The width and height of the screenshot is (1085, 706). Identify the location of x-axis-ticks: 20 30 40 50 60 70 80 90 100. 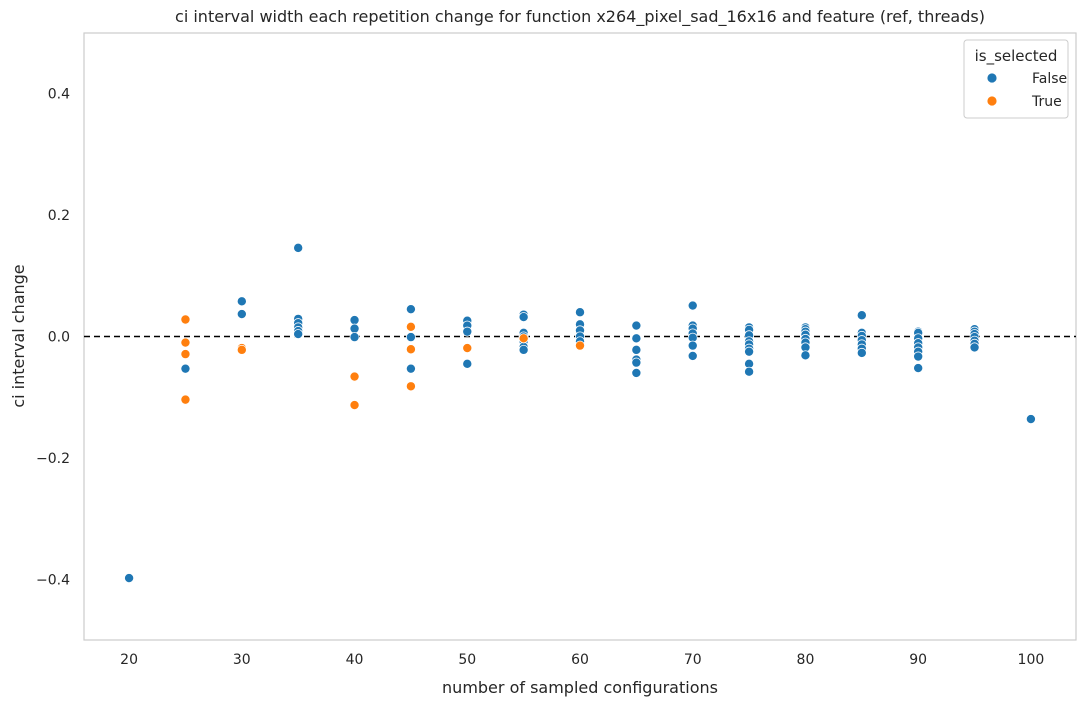
(582, 660).